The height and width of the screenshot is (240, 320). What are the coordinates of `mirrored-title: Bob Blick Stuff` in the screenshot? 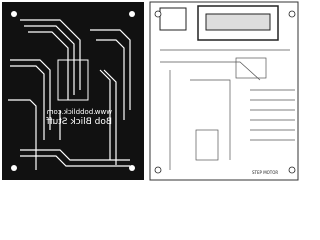 It's located at (79, 122).